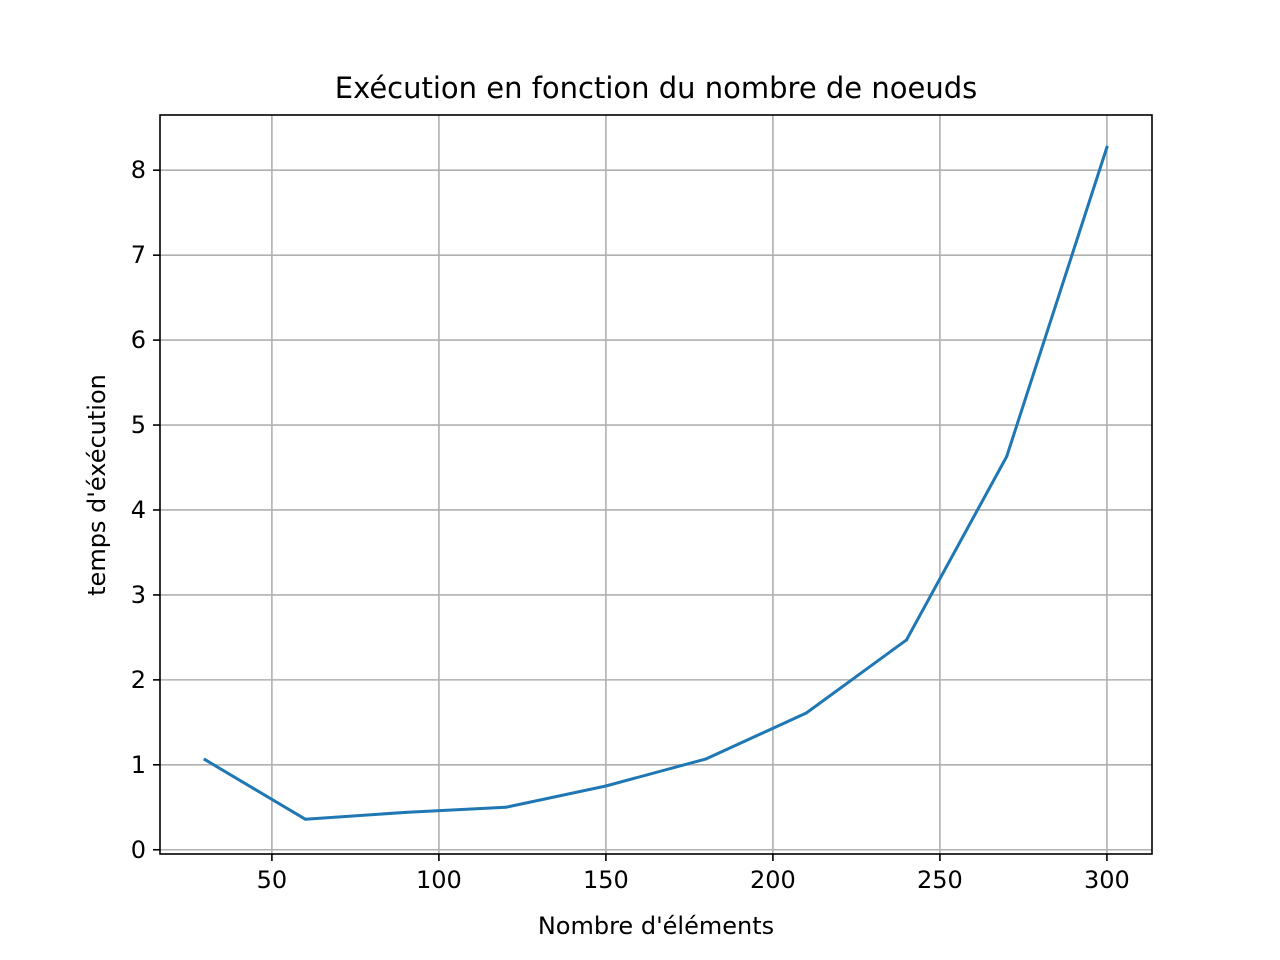 The width and height of the screenshot is (1280, 960). What do you see at coordinates (439, 880) in the screenshot?
I see `x-tick-label: 100` at bounding box center [439, 880].